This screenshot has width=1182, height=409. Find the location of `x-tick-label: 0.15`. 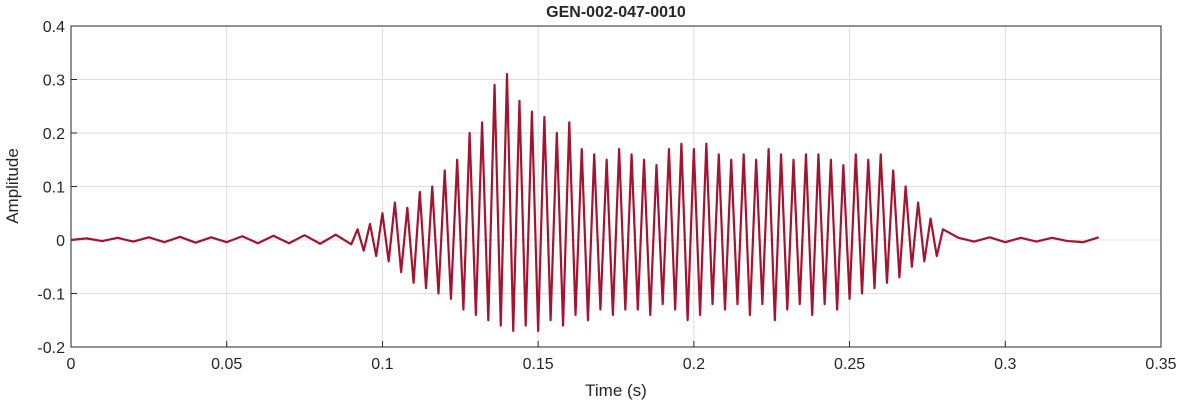

x-tick-label: 0.15 is located at coordinates (538, 364).